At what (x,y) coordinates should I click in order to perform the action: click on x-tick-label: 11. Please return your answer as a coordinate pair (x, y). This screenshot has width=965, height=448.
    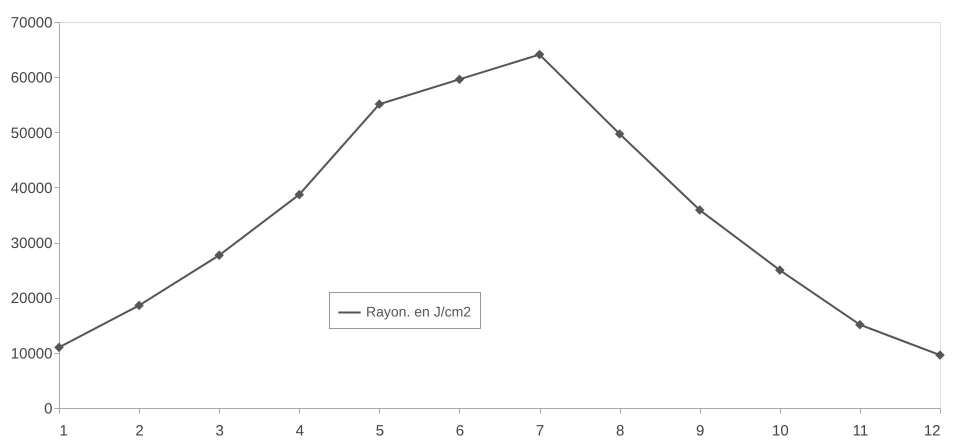
    Looking at the image, I should click on (860, 431).